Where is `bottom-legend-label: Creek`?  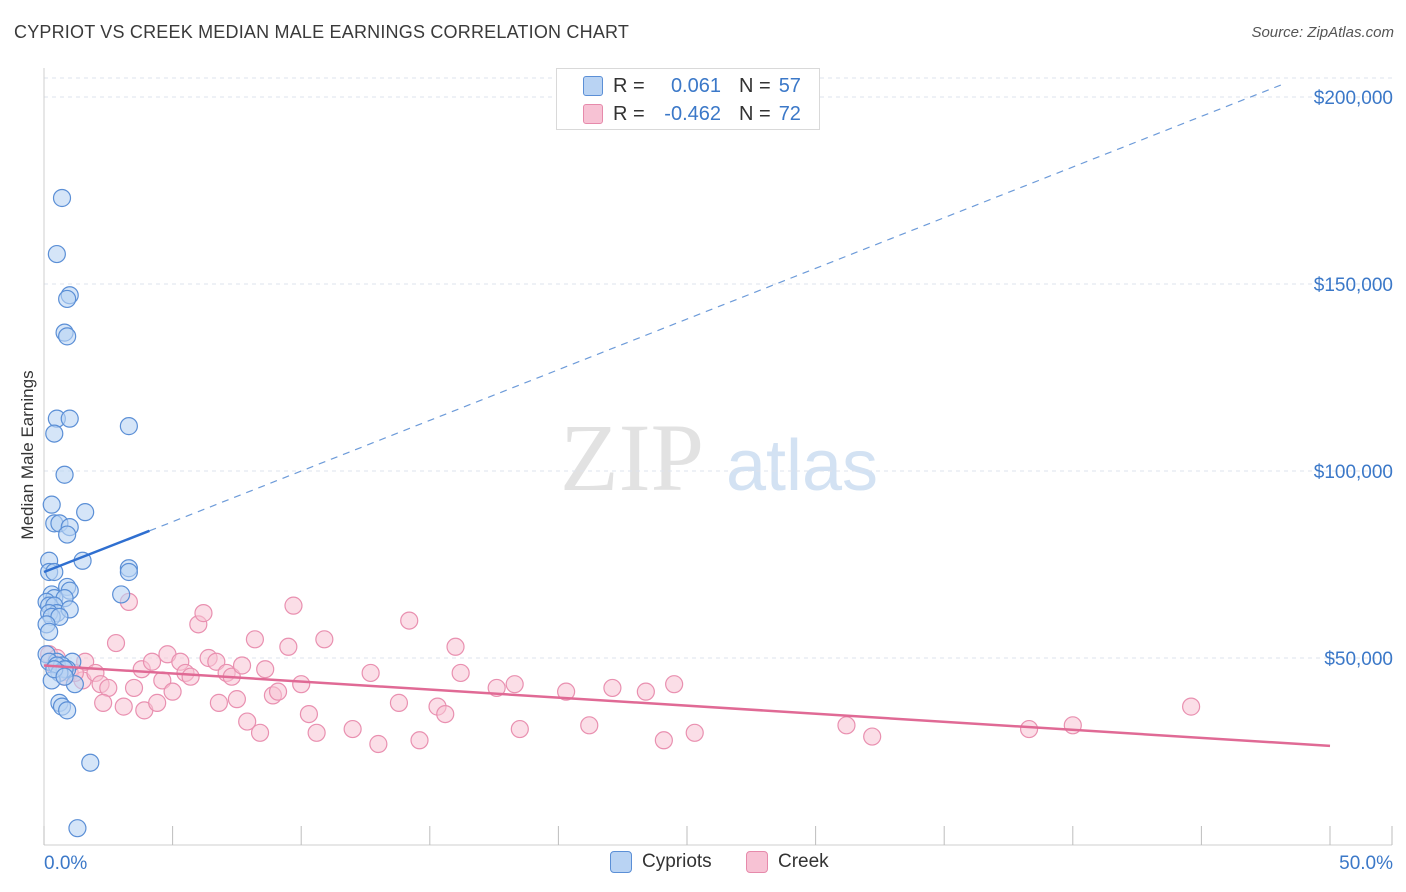
bottom-legend-label: Creek is located at coordinates (803, 861).